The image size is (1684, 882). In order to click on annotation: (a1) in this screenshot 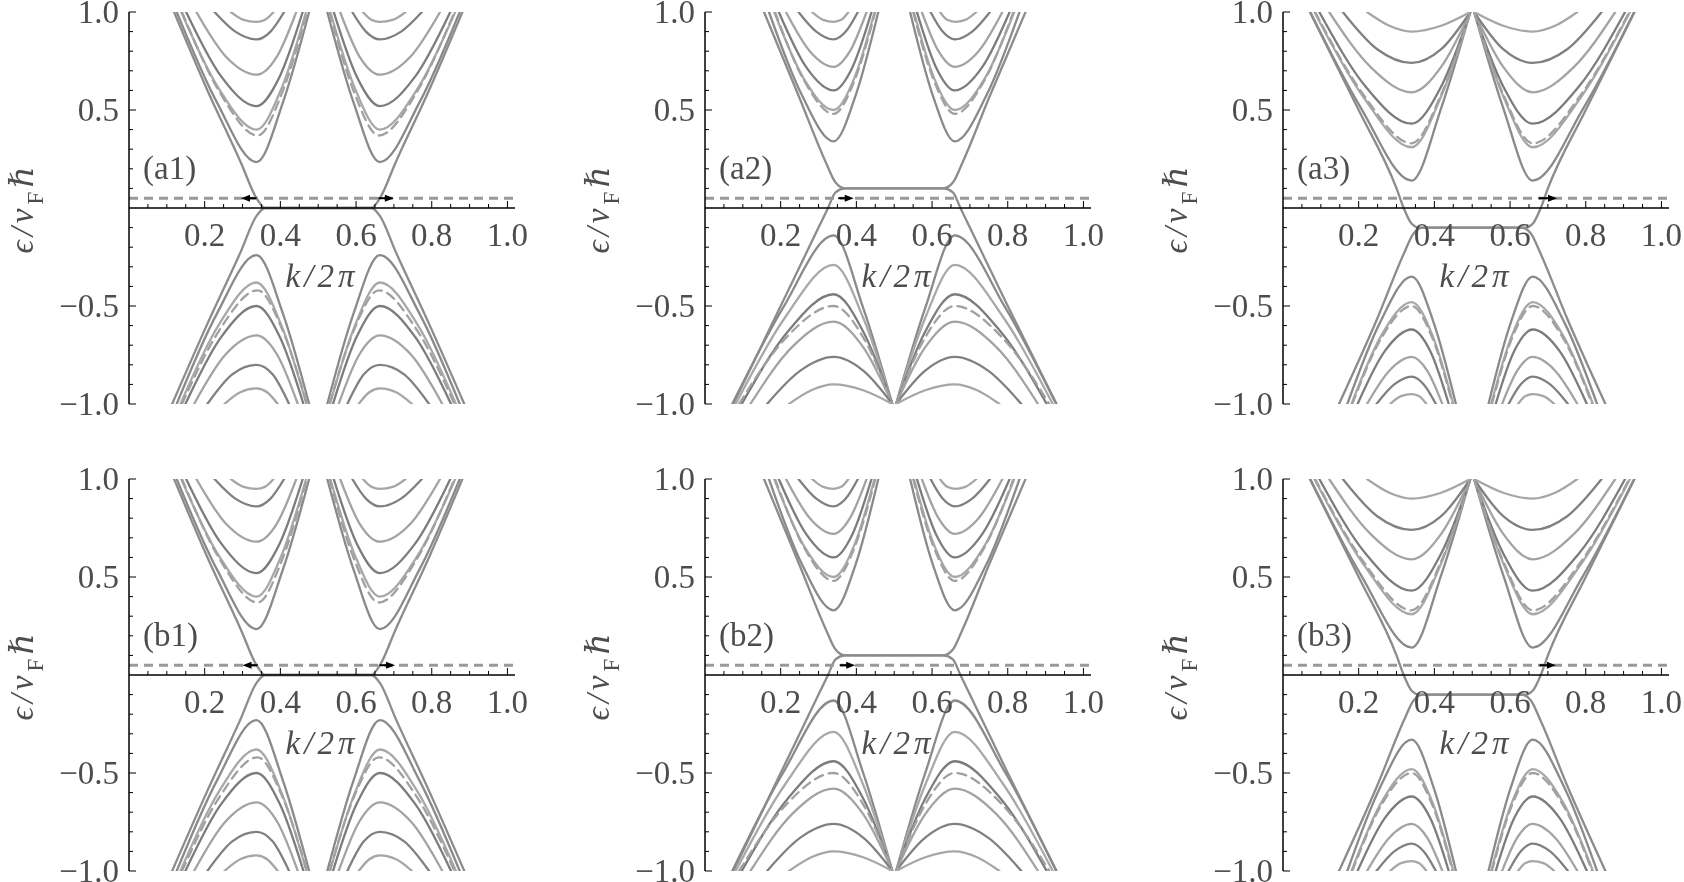, I will do `click(170, 168)`.